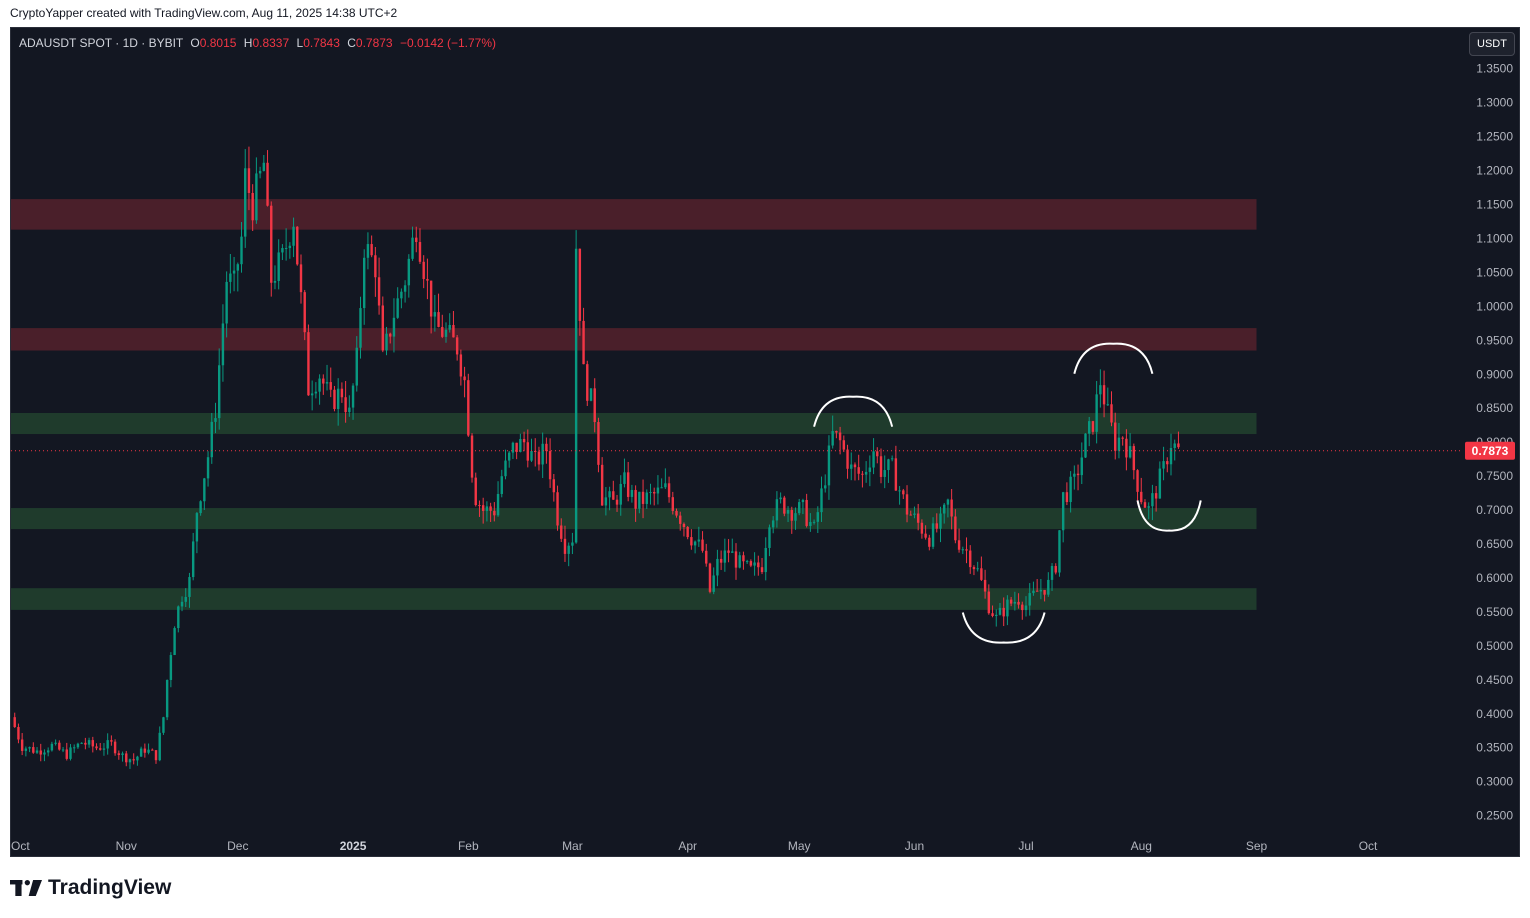 This screenshot has height=918, width=1530. I want to click on x-tick-label: Aug, so click(1141, 846).